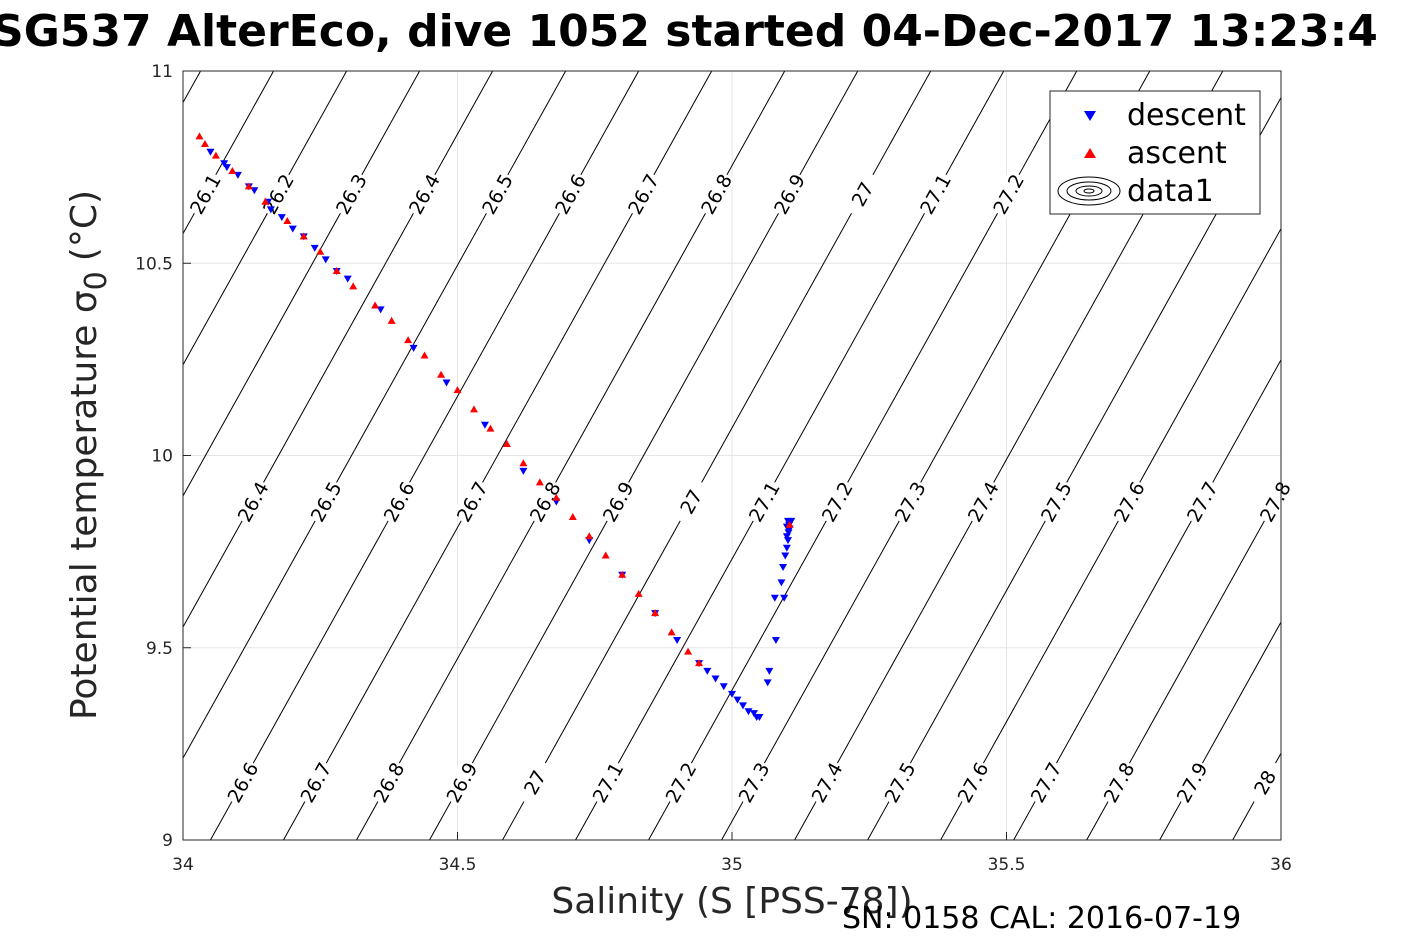  Describe the element at coordinates (84, 505) in the screenshot. I see `y-axis-label-main: Potential temperature σ` at that location.